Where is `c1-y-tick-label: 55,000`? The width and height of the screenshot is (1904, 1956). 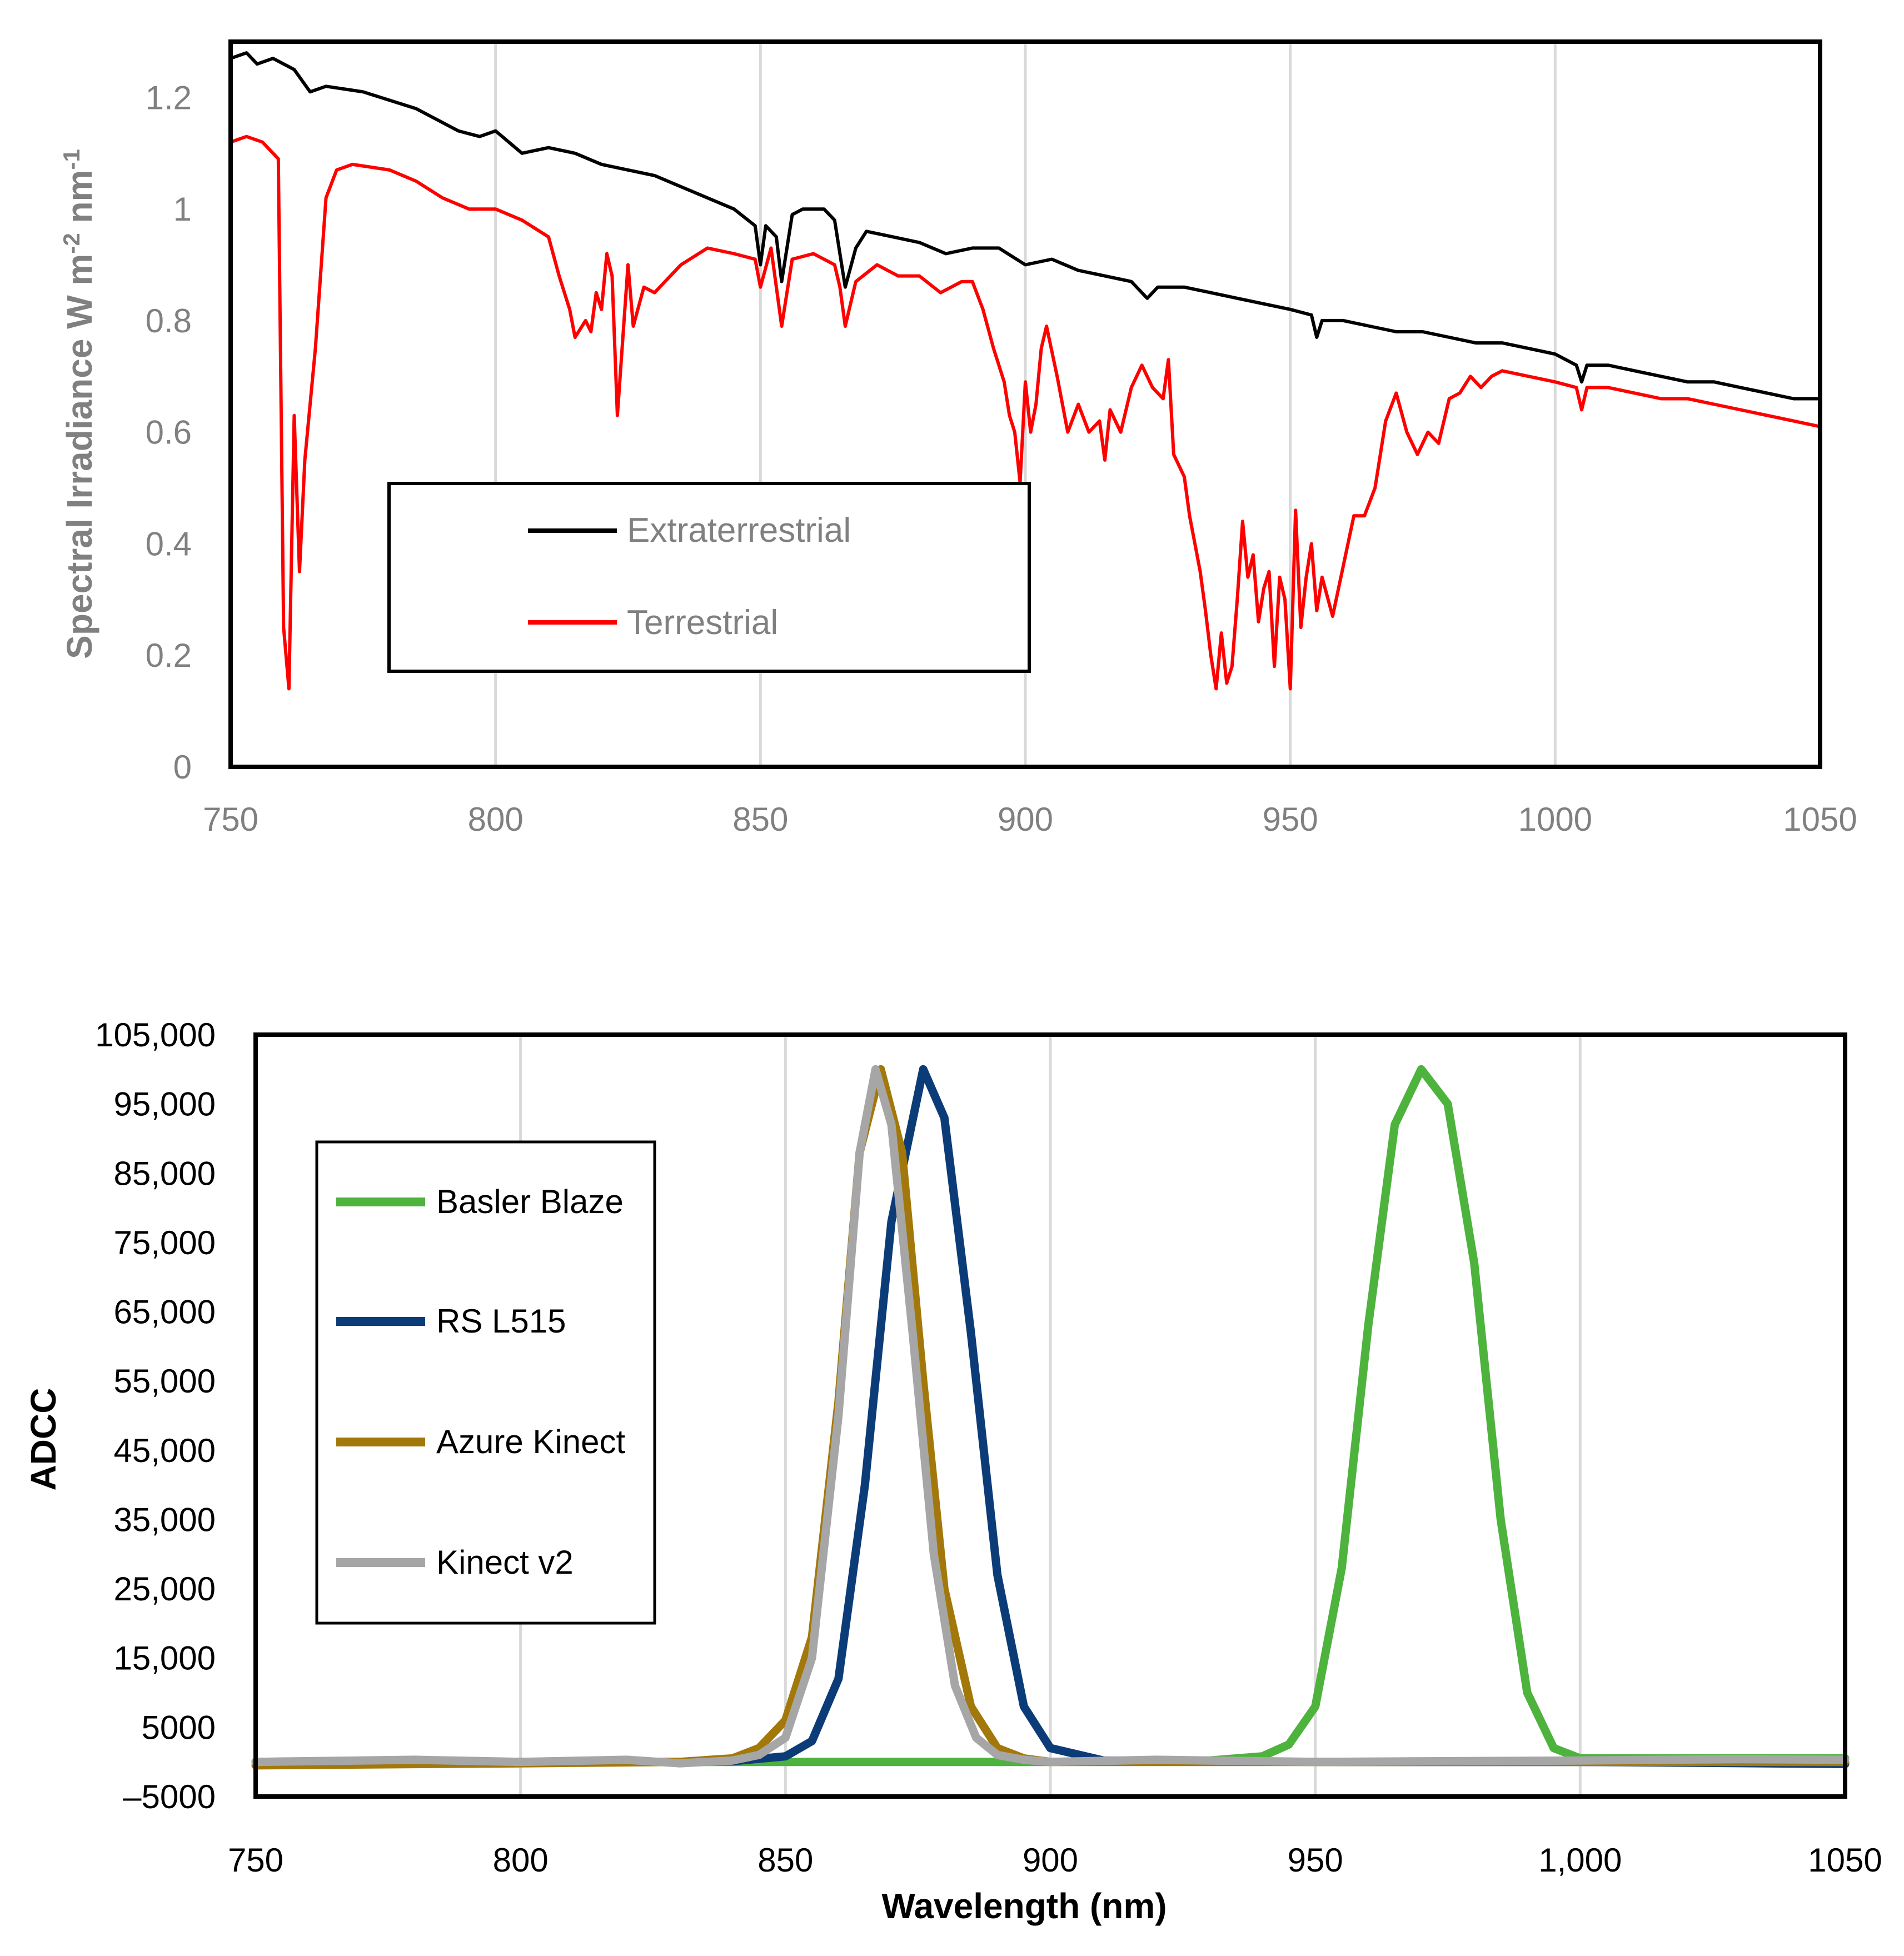
c1-y-tick-label: 55,000 is located at coordinates (164, 1381).